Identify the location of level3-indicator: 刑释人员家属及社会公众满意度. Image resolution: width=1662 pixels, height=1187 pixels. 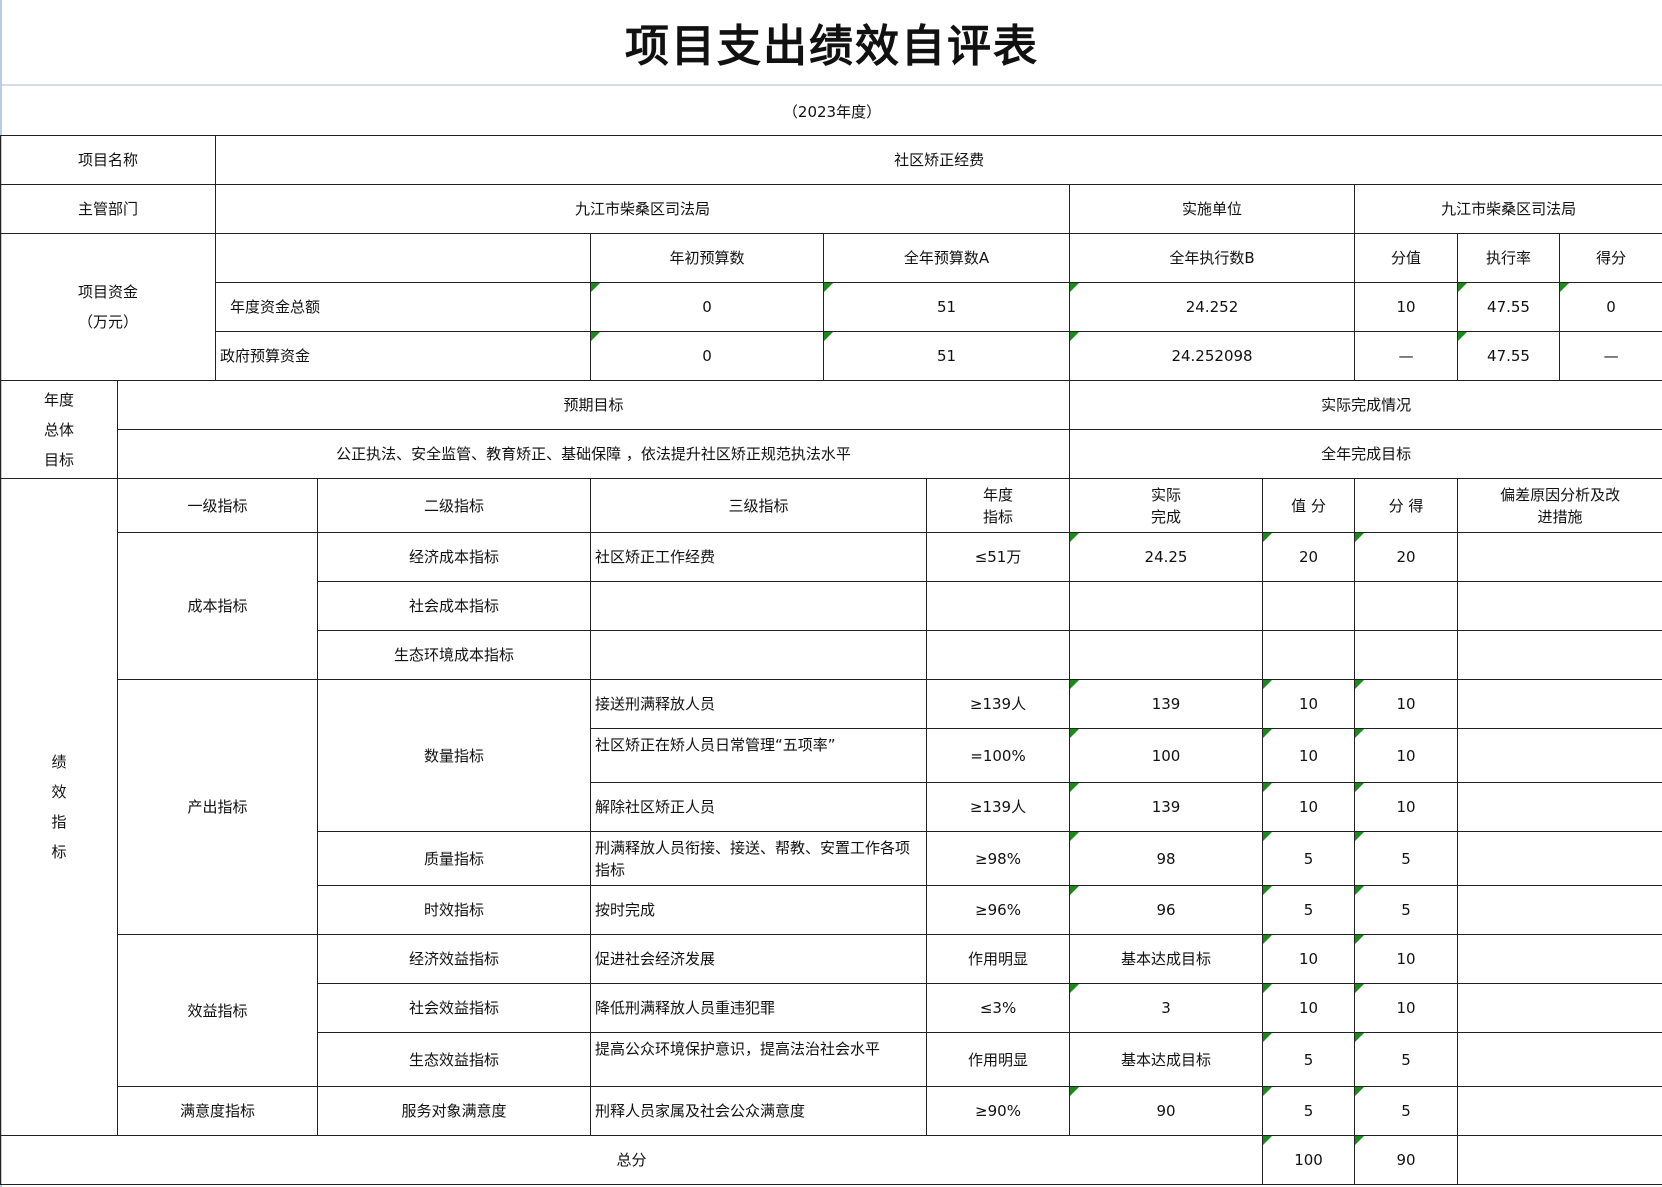
(759, 1111).